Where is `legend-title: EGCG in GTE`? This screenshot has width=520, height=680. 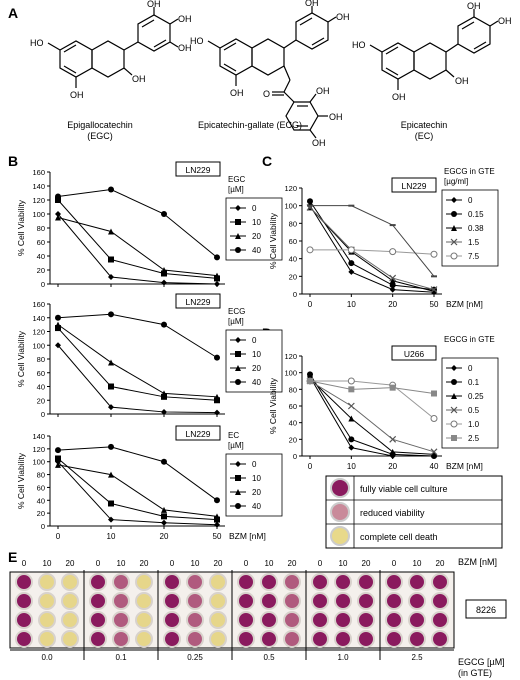
legend-title: EGCG in GTE is located at coordinates (469, 339).